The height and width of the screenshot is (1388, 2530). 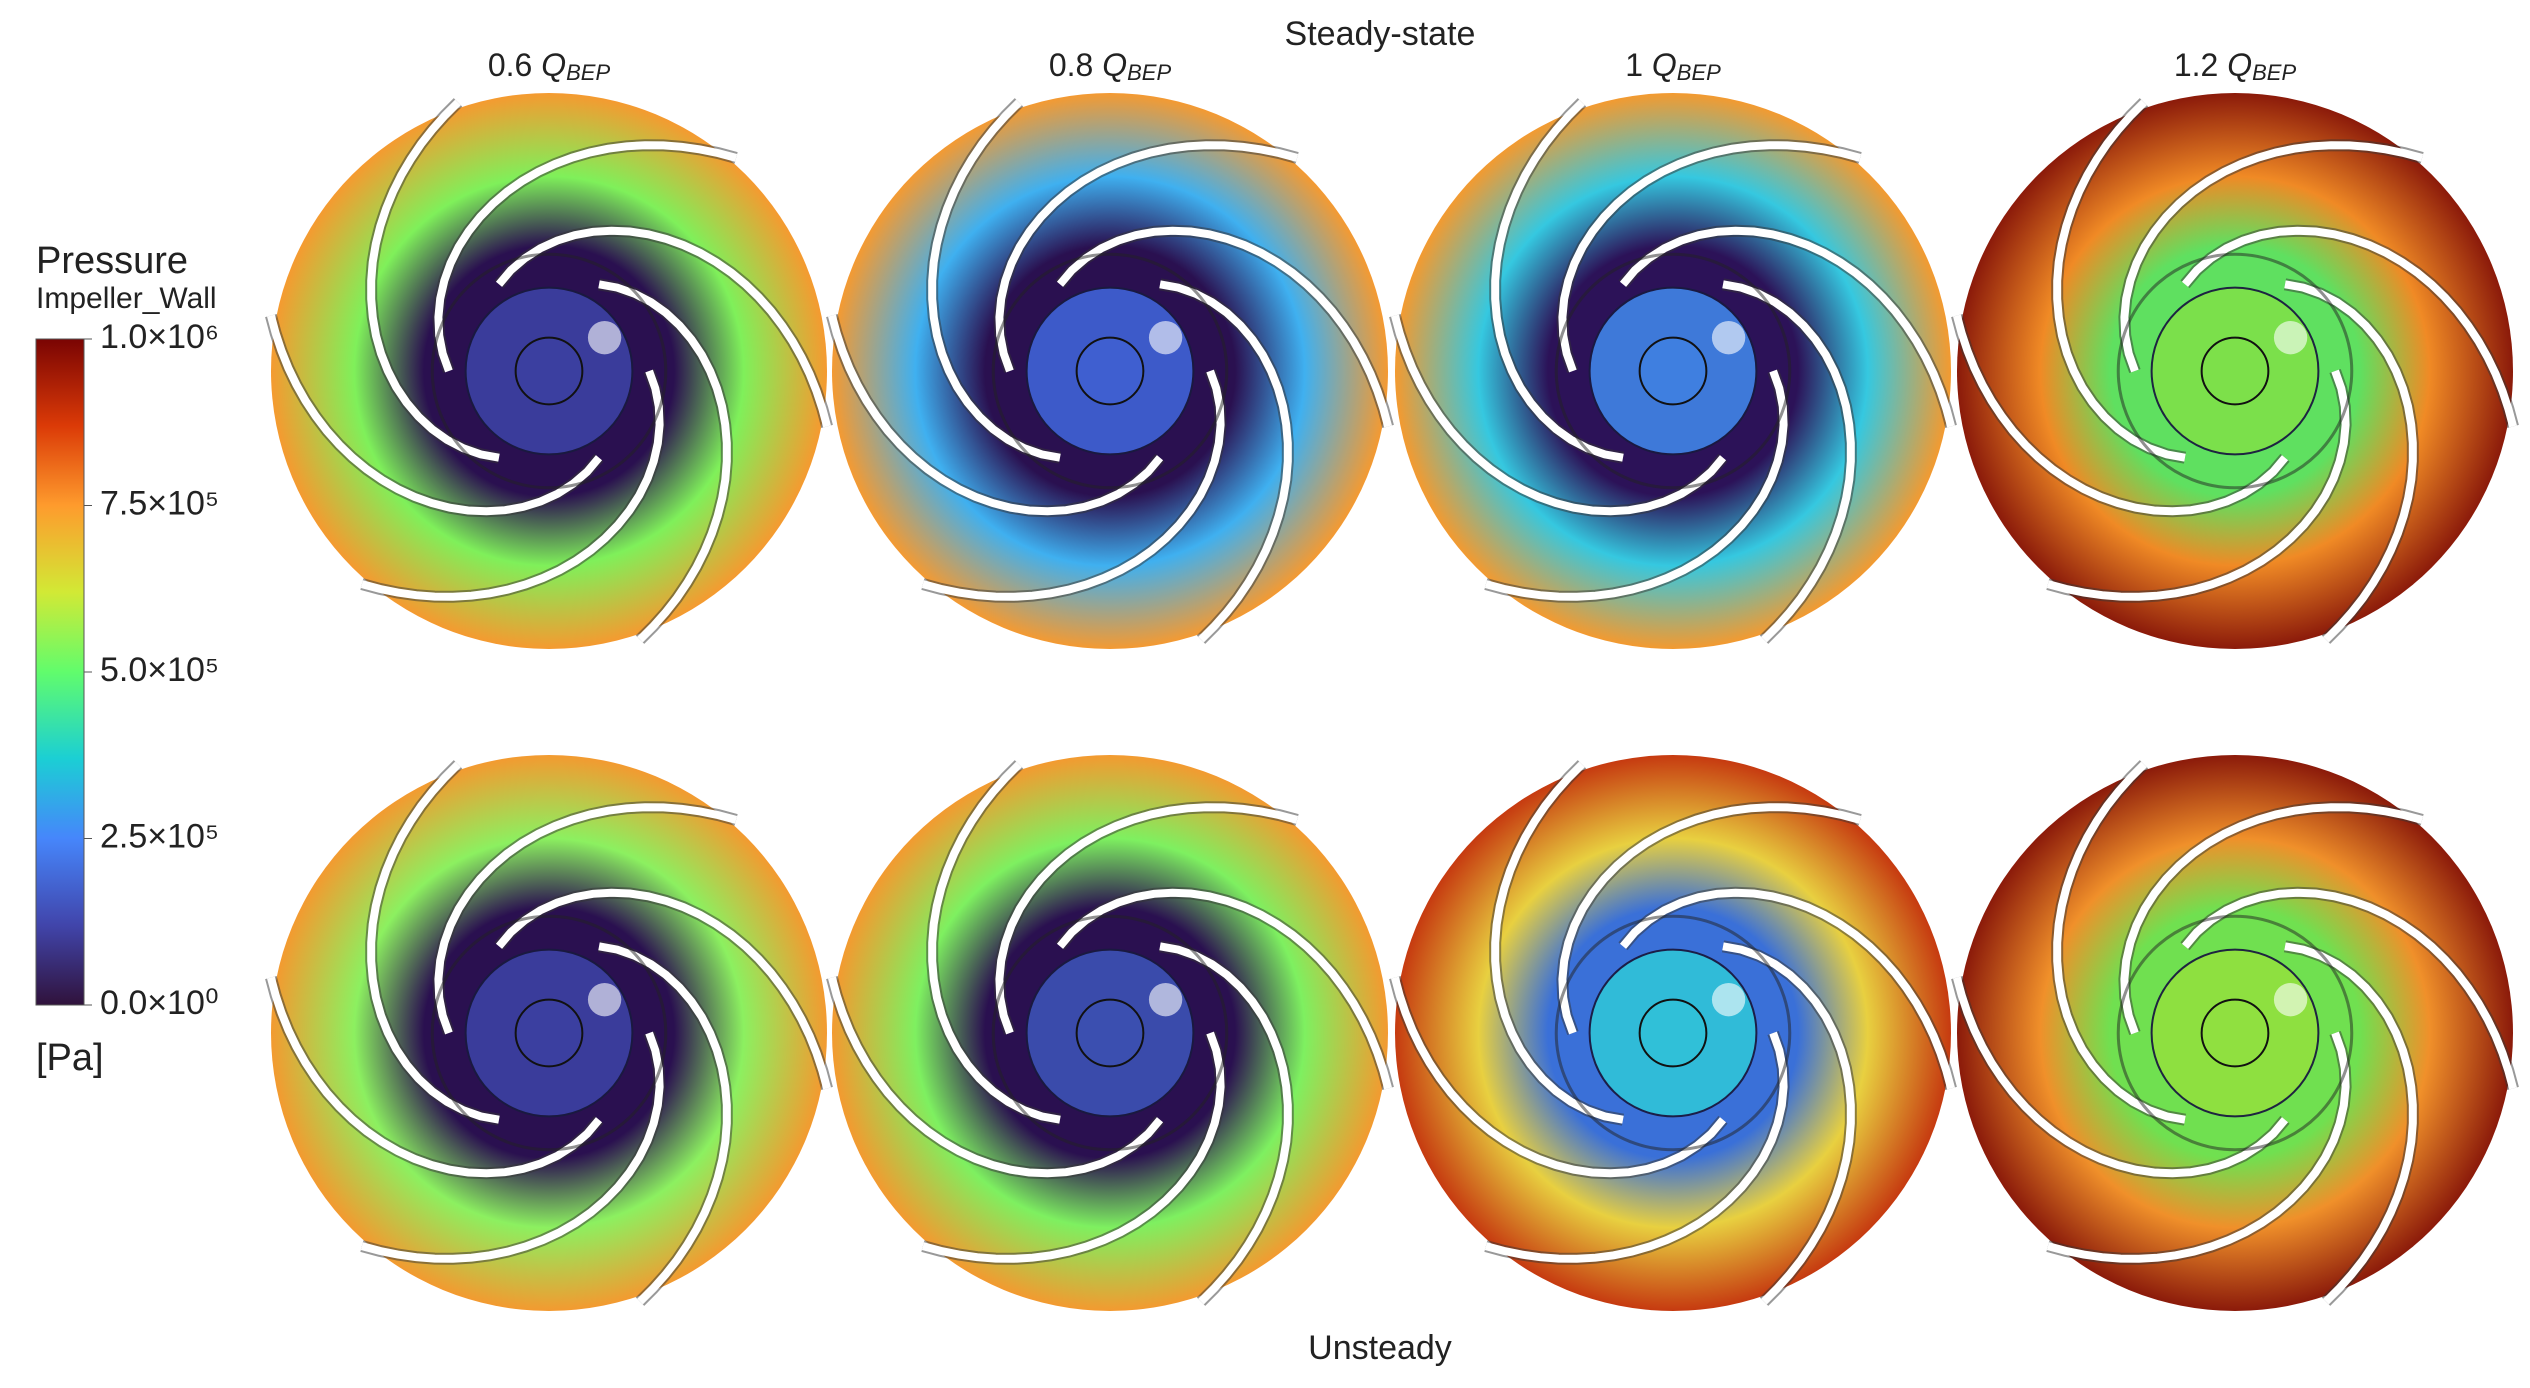 What do you see at coordinates (159, 337) in the screenshot?
I see `colorbar-tick-label: 1.0×10⁶` at bounding box center [159, 337].